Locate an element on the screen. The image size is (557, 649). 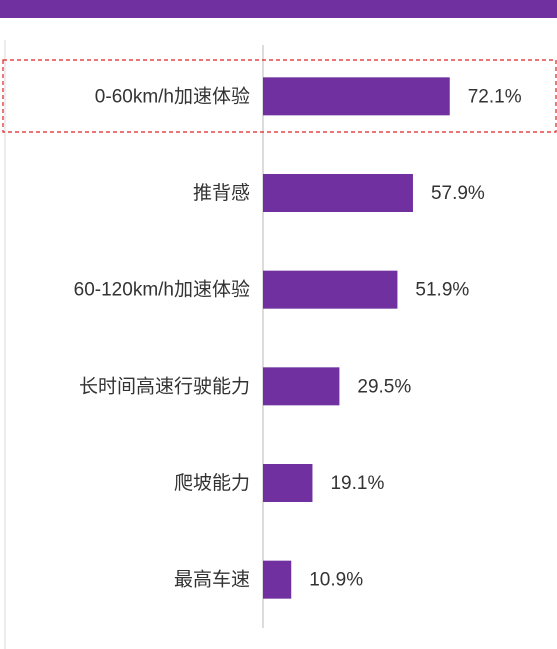
value-label: 19.1% is located at coordinates (357, 483).